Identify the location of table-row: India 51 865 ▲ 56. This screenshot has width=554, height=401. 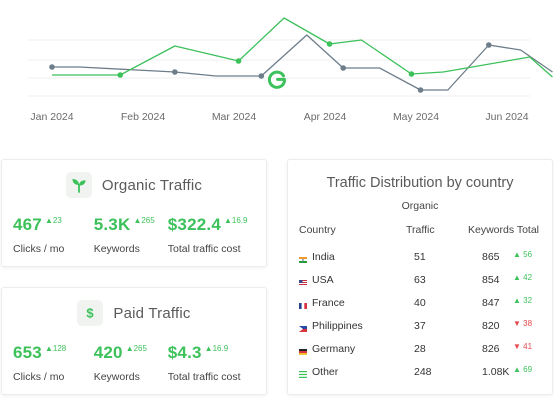
(420, 258).